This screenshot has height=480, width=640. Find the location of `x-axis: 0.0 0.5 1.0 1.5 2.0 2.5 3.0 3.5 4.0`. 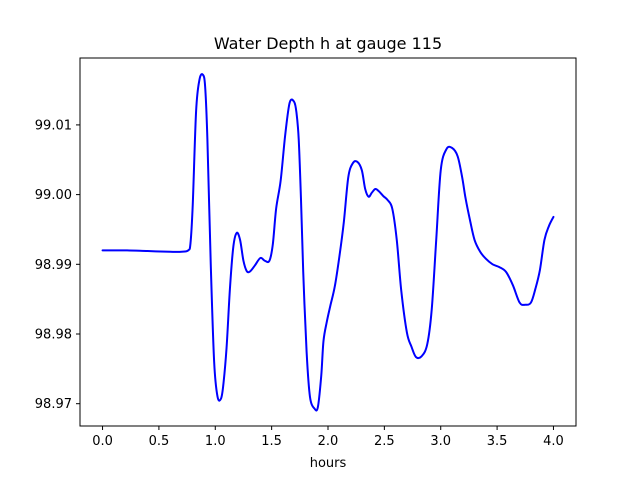

x-axis: 0.0 0.5 1.0 1.5 2.0 2.5 3.0 3.5 4.0 is located at coordinates (328, 437).